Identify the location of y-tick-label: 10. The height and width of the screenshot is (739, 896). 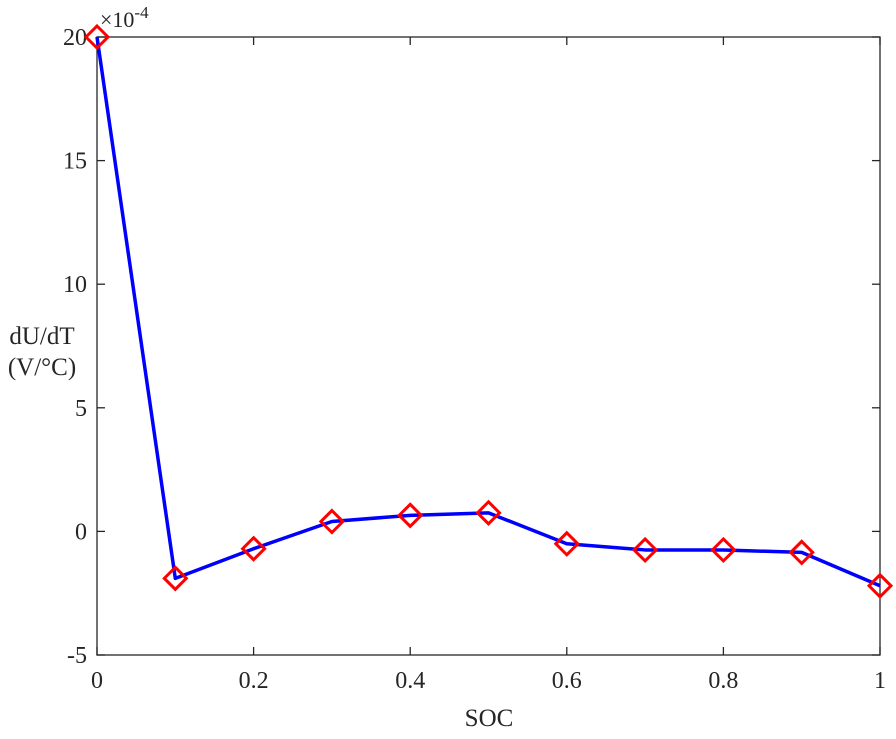
(75, 285).